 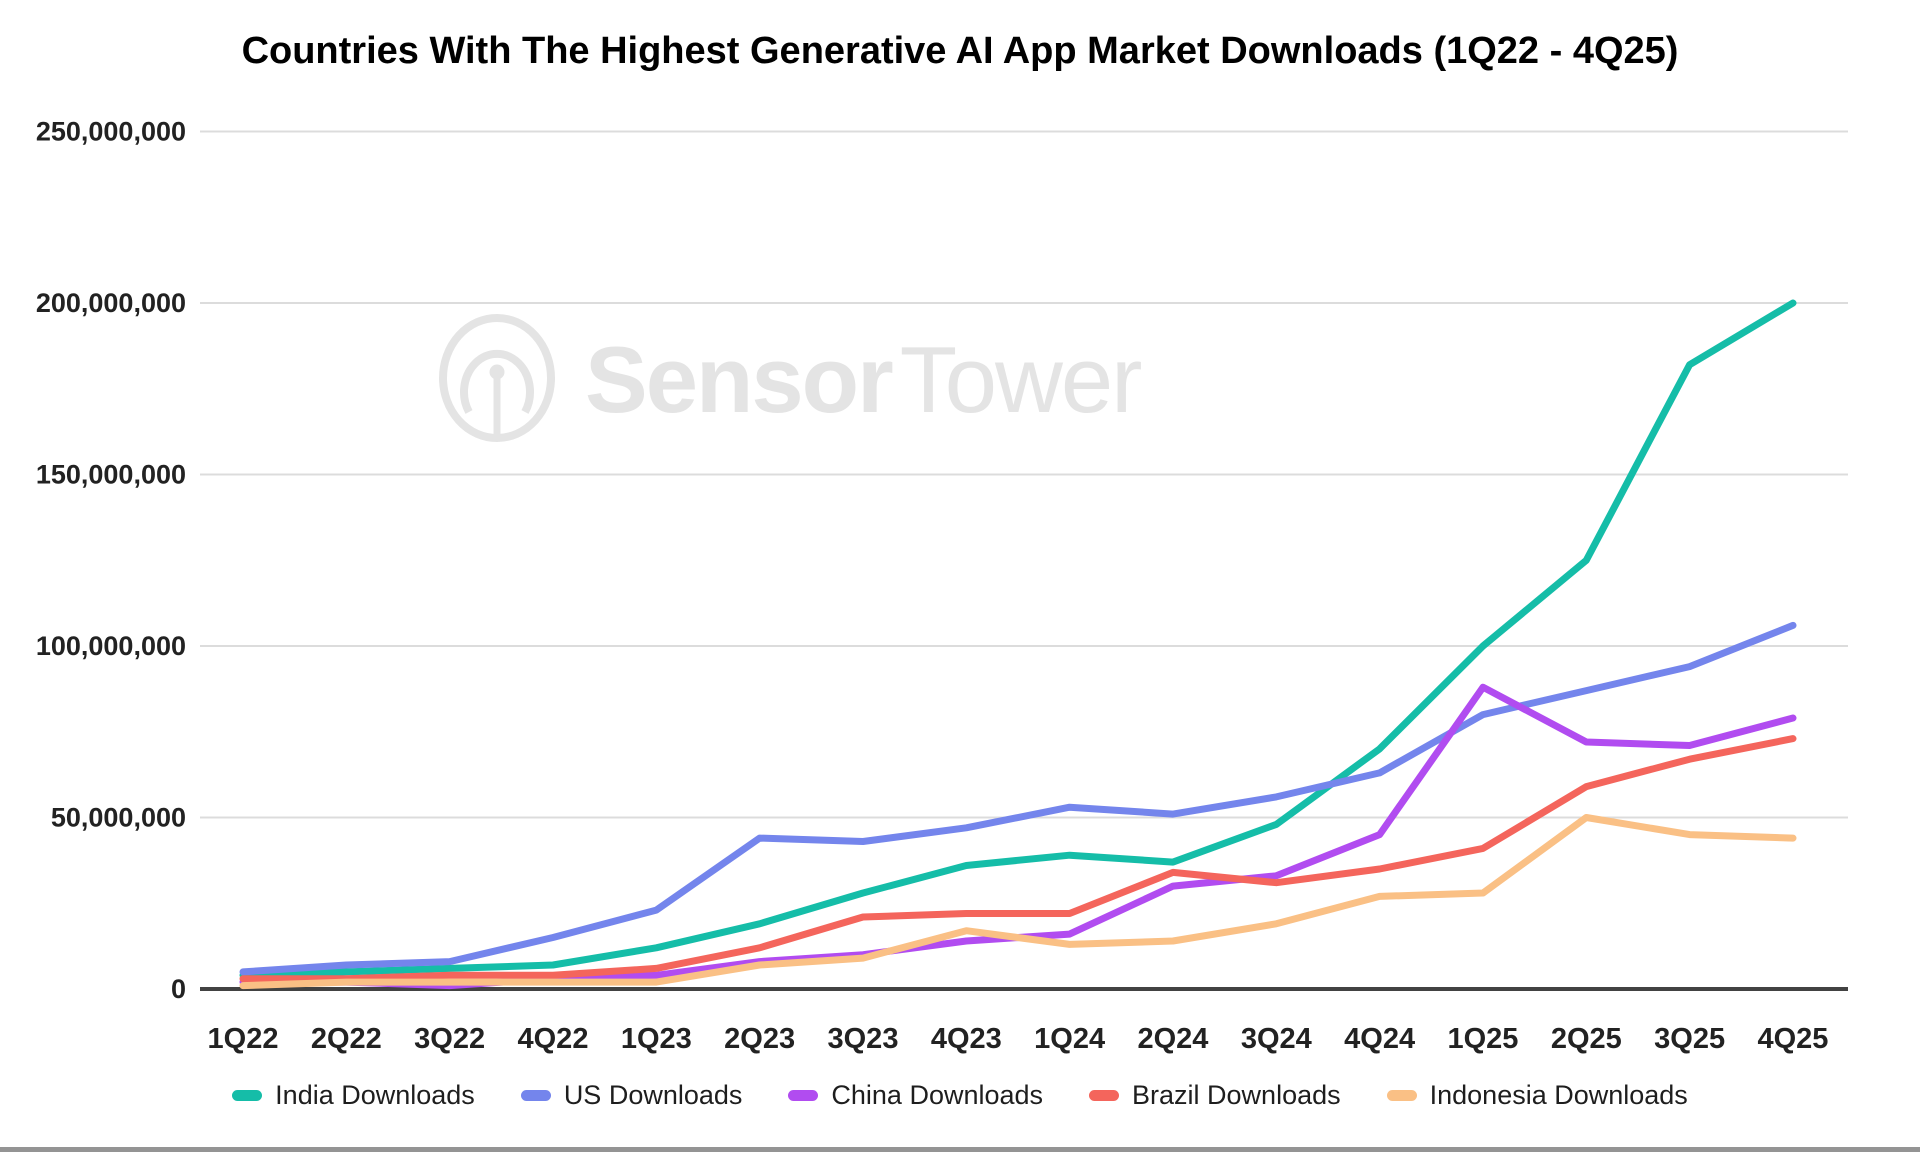 I want to click on watermark-wordmark: SensorTower, so click(x=863, y=379).